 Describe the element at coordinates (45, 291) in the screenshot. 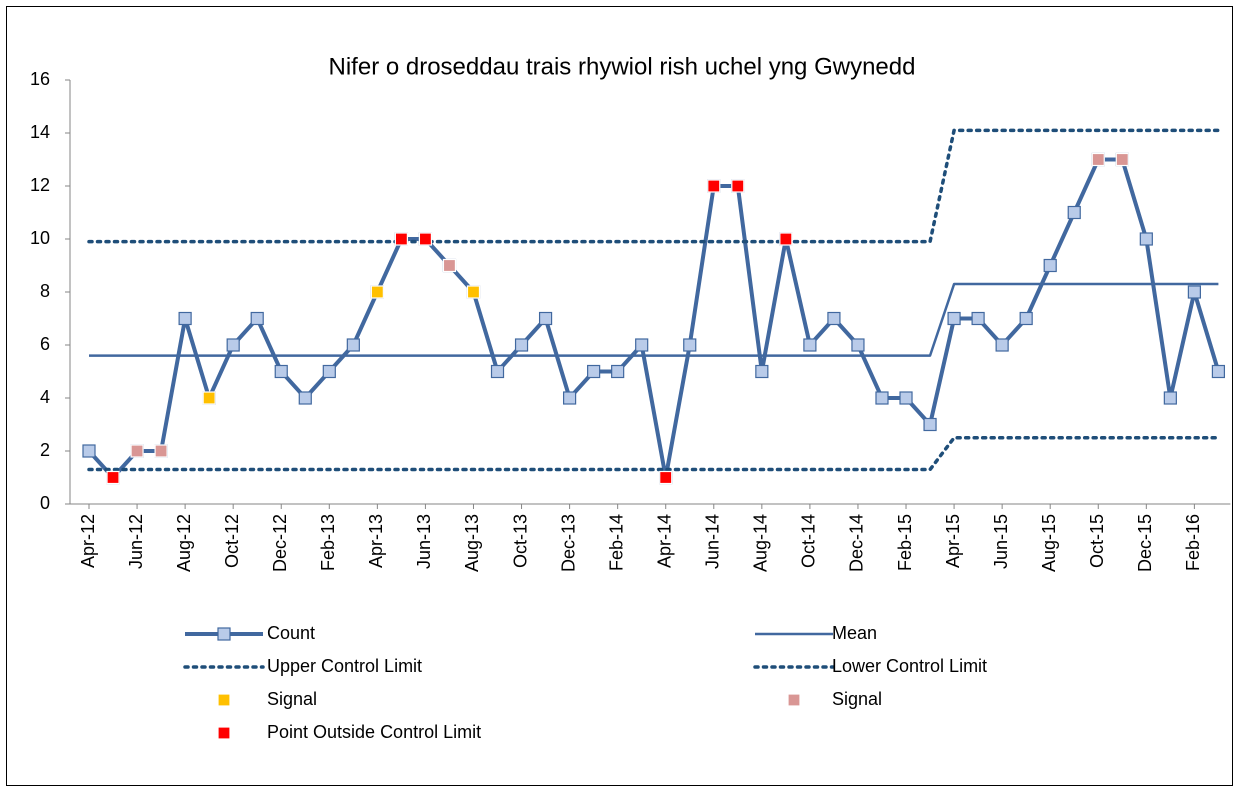

I see `y-tick-label: 8` at that location.